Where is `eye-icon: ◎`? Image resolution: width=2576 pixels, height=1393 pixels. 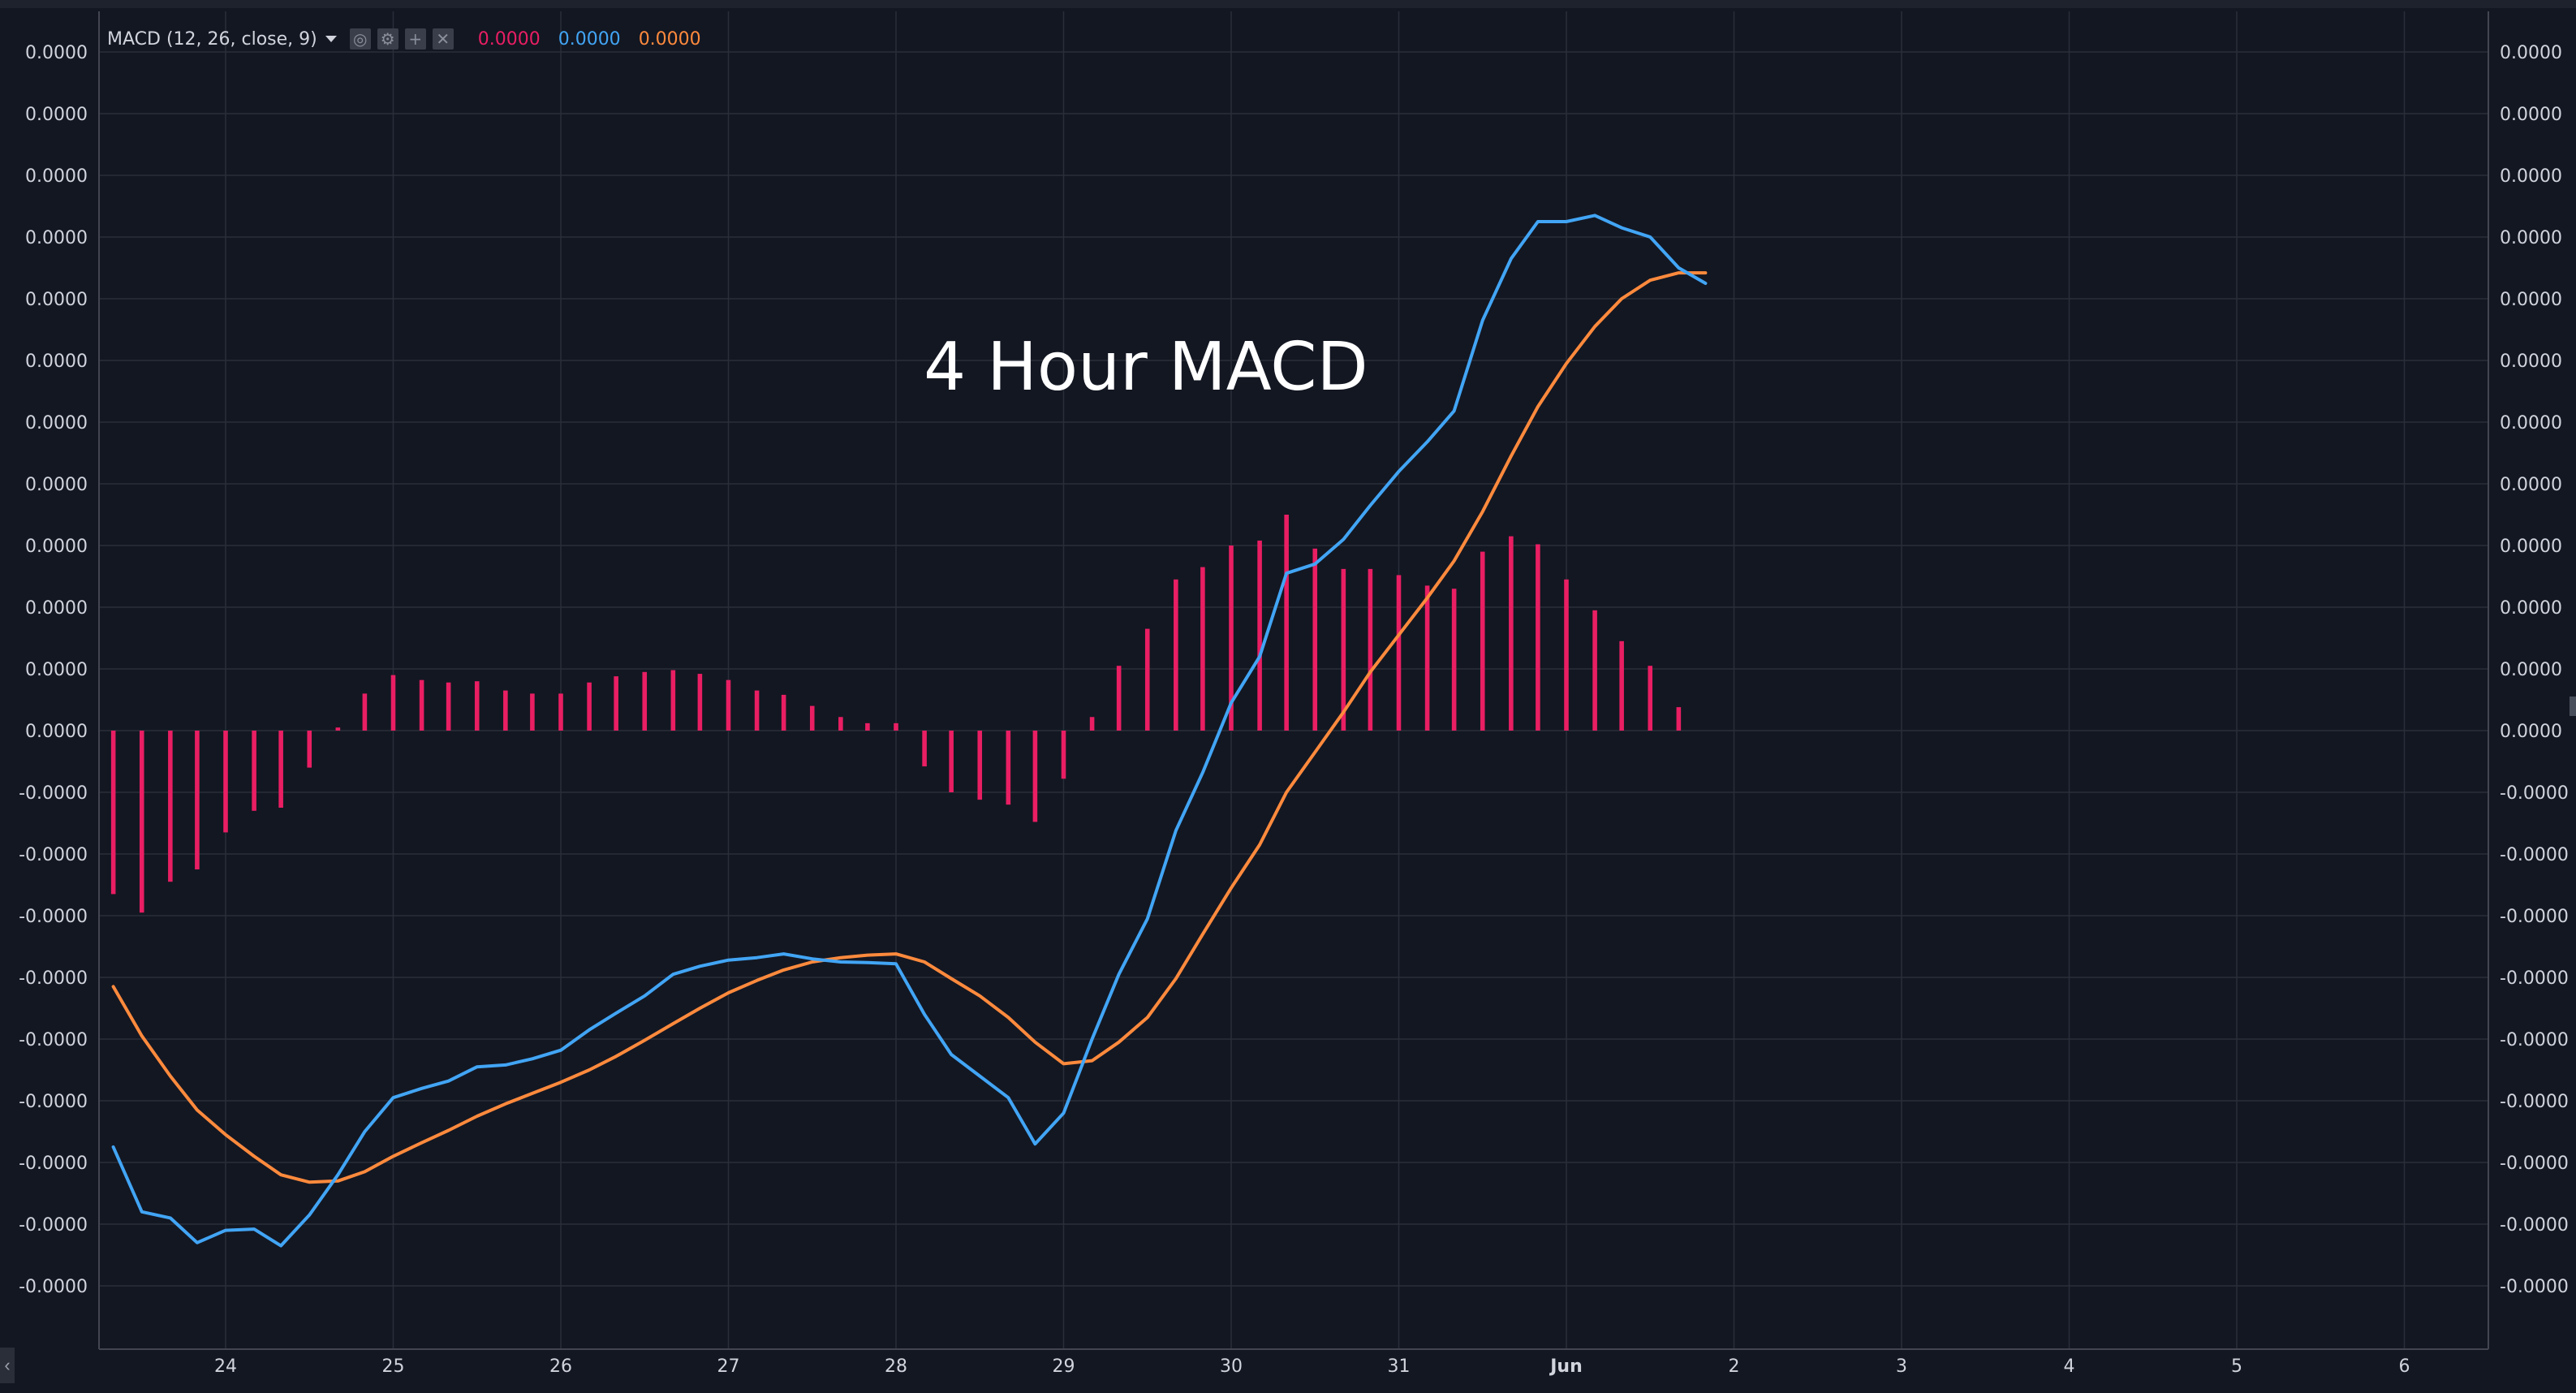 eye-icon: ◎ is located at coordinates (360, 39).